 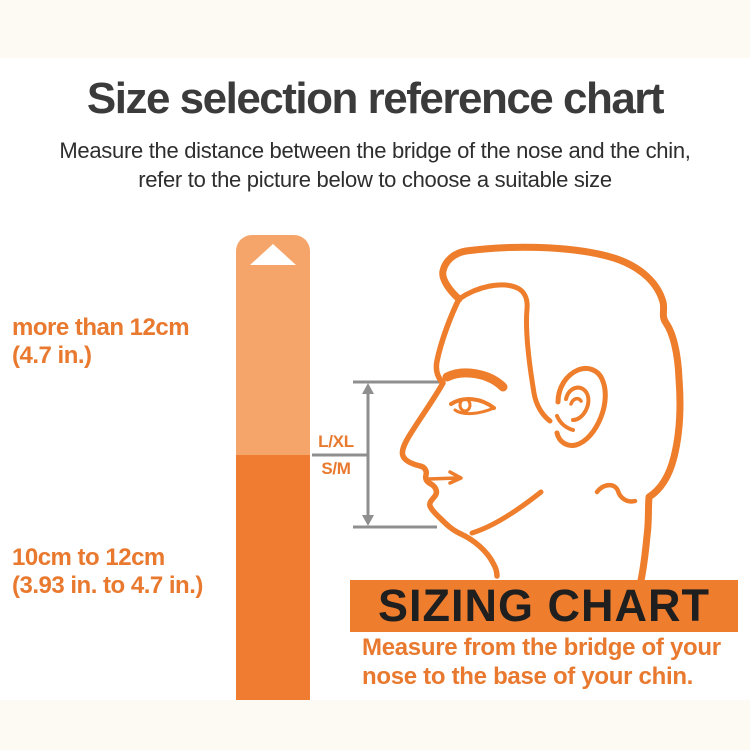 I want to click on size-scale-bar, so click(x=273, y=467).